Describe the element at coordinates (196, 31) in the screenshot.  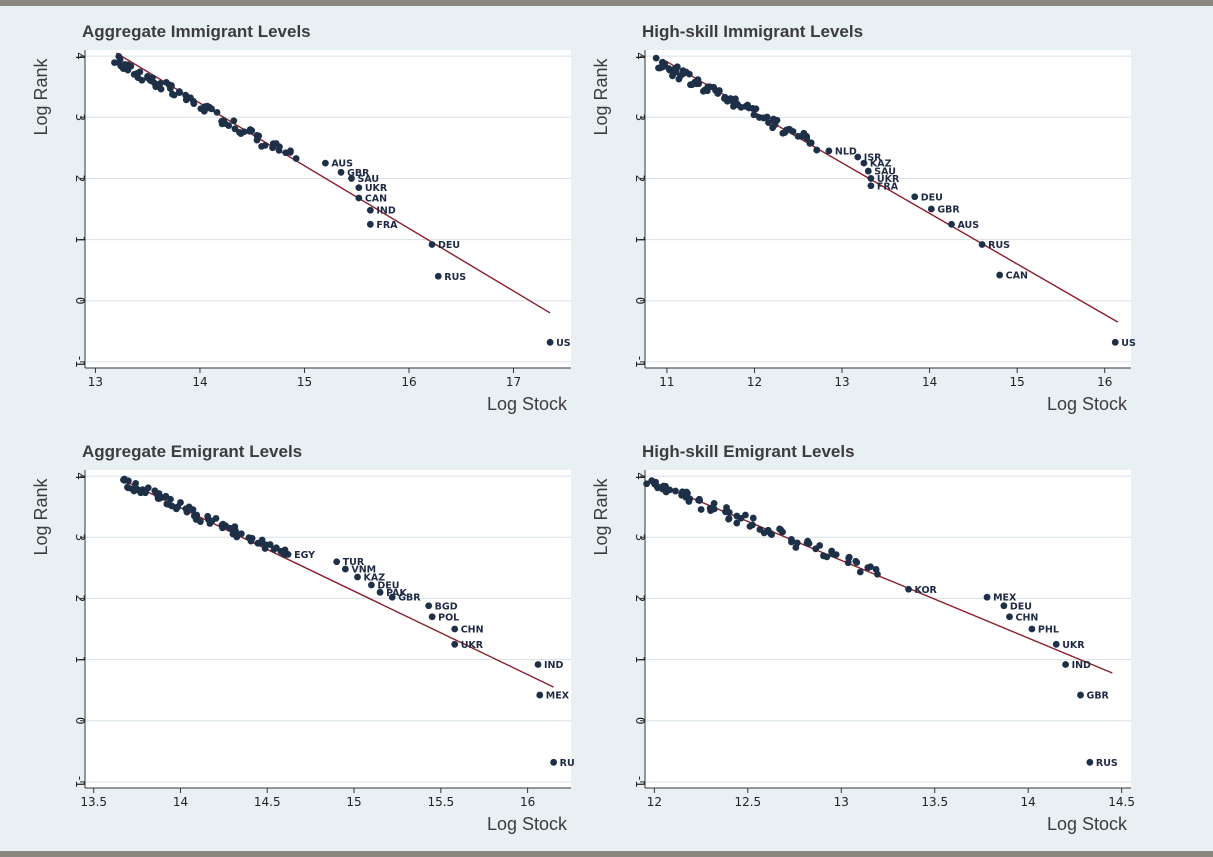
I see `panel-title: Aggregate Immigrant Levels` at that location.